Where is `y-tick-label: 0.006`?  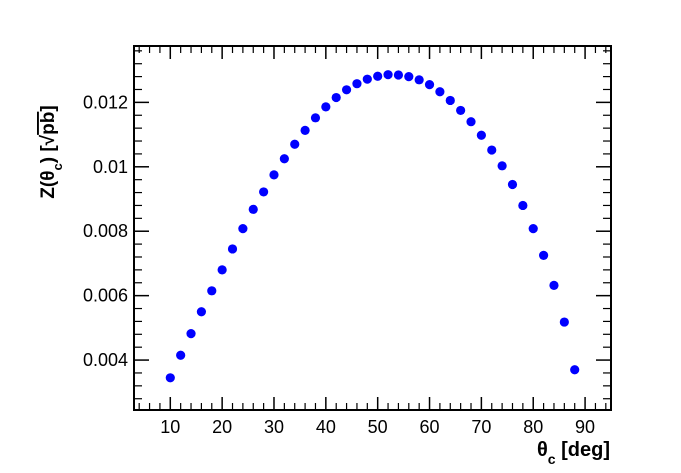 y-tick-label: 0.006 is located at coordinates (105, 296).